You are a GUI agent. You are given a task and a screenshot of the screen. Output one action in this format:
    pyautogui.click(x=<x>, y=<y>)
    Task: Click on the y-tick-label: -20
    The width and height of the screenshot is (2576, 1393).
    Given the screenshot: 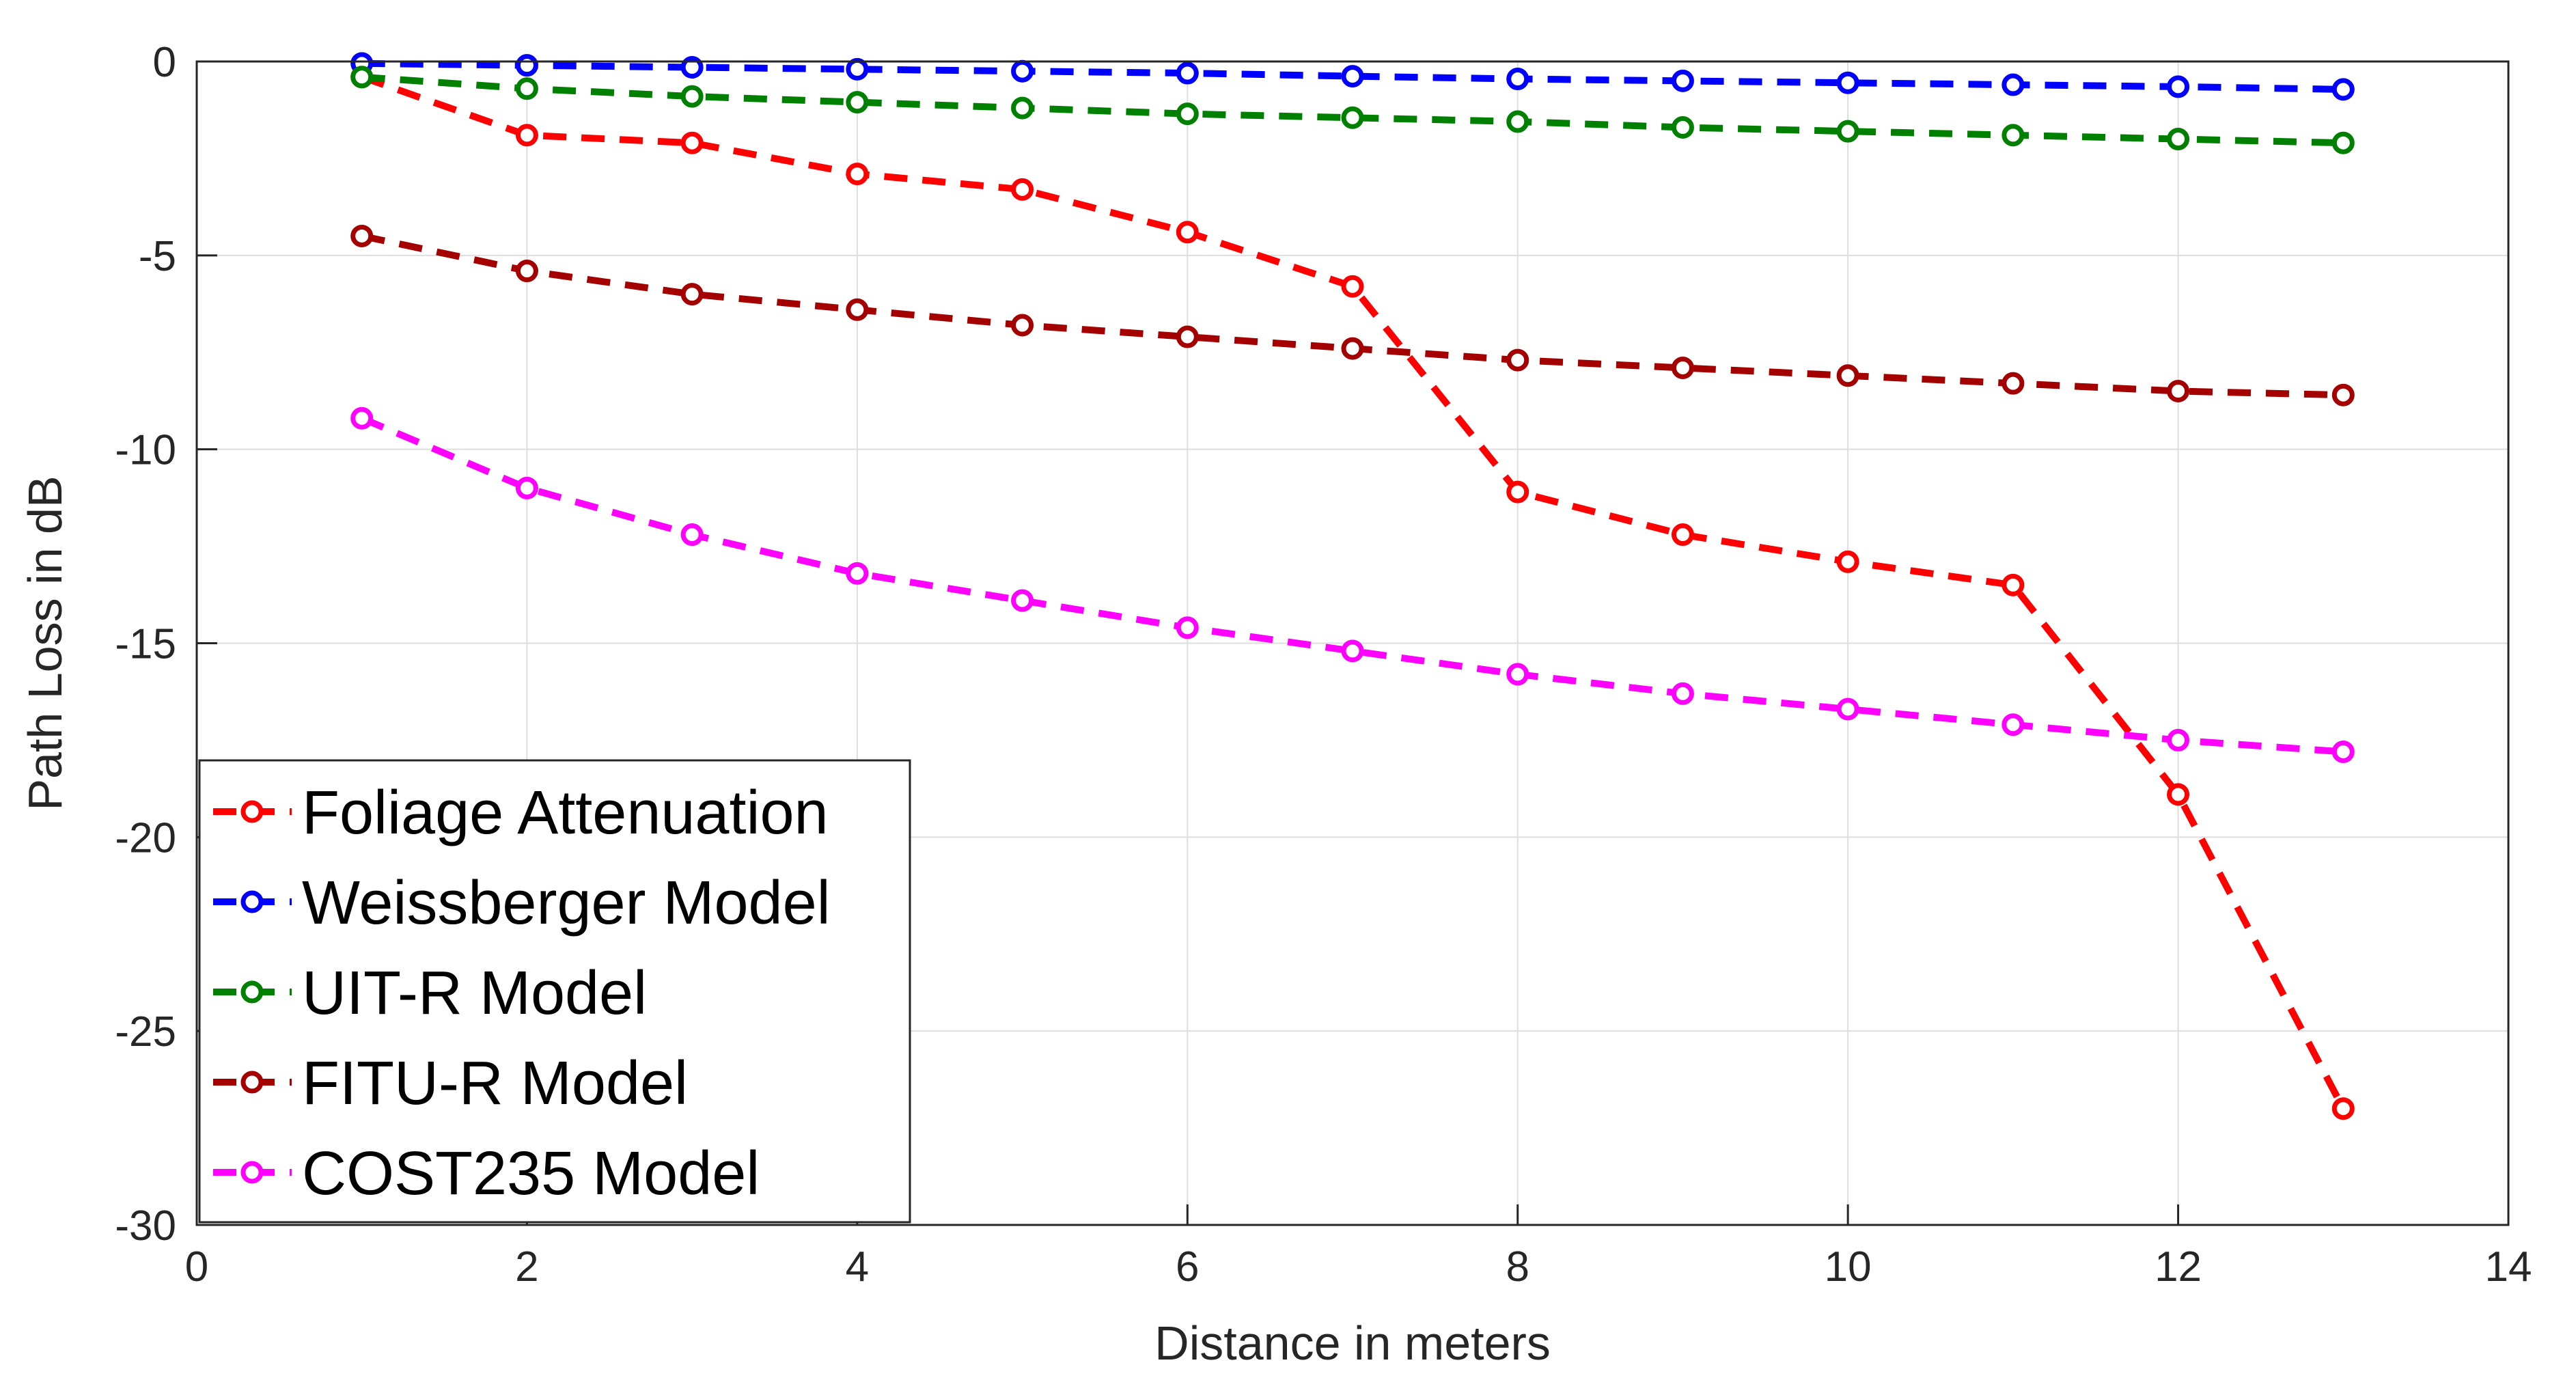 What is the action you would take?
    pyautogui.click(x=145, y=837)
    